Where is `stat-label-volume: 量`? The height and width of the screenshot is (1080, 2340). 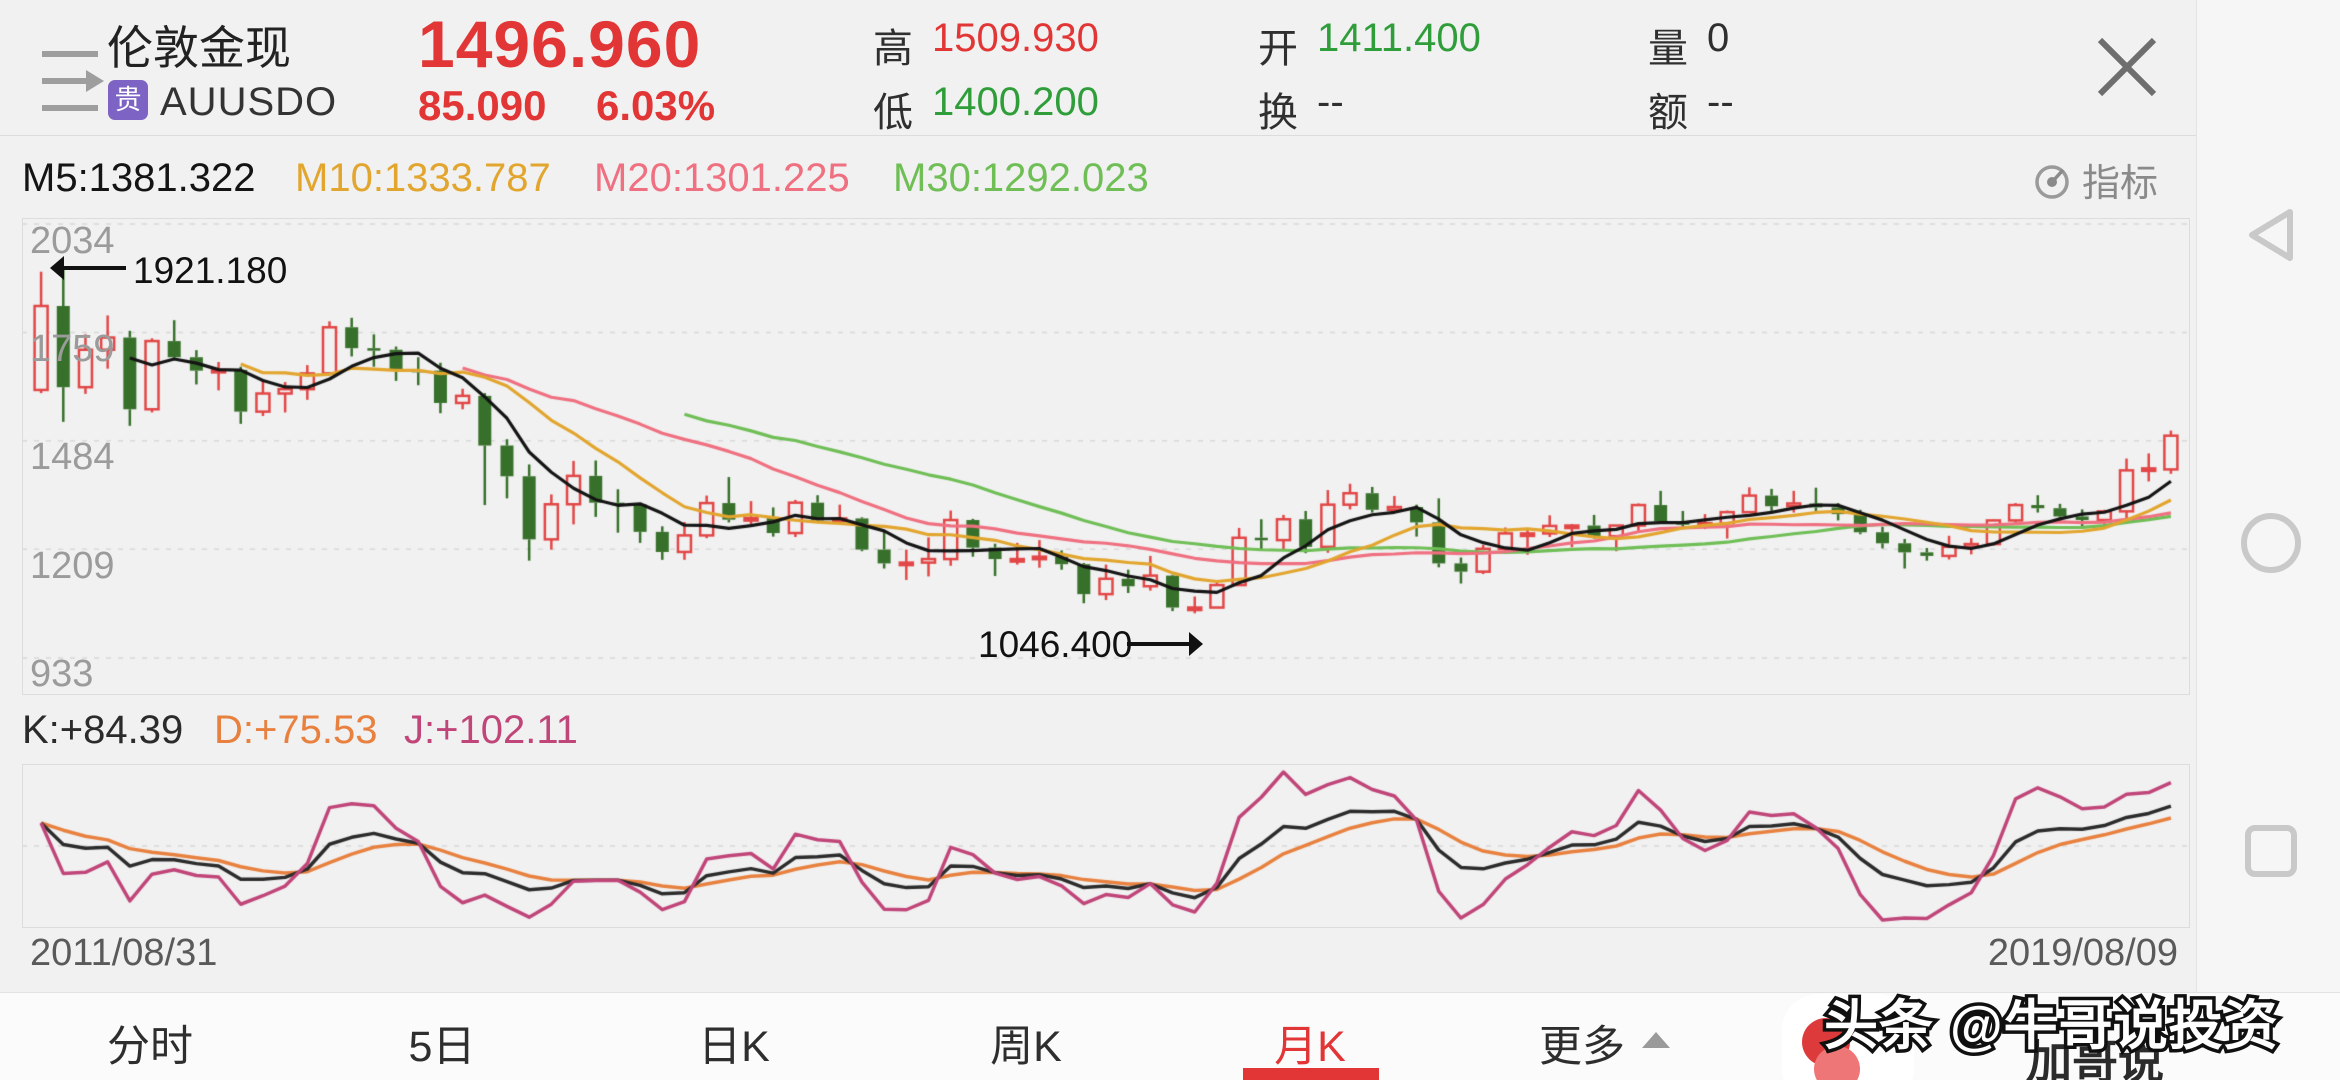
stat-label-volume: 量 is located at coordinates (1668, 49).